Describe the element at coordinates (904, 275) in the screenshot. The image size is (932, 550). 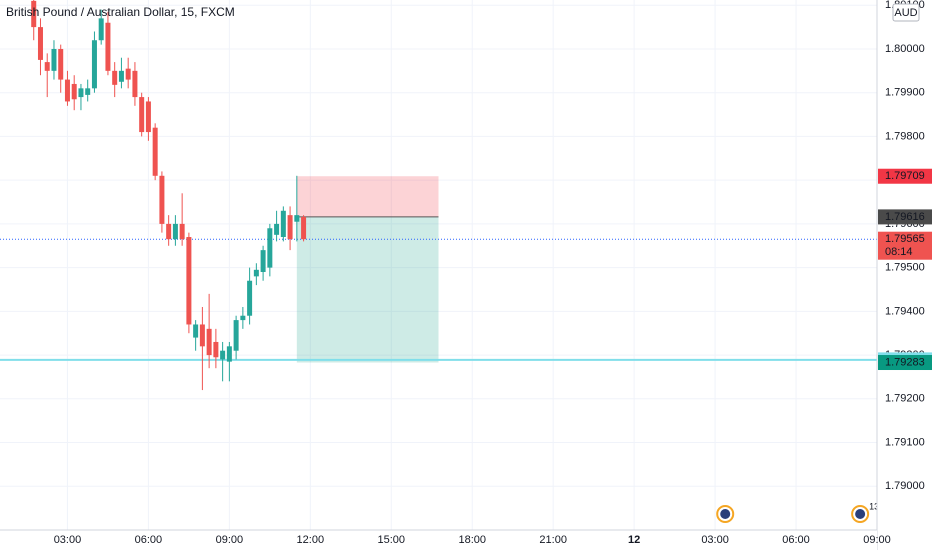
I see `price-axis-panel` at that location.